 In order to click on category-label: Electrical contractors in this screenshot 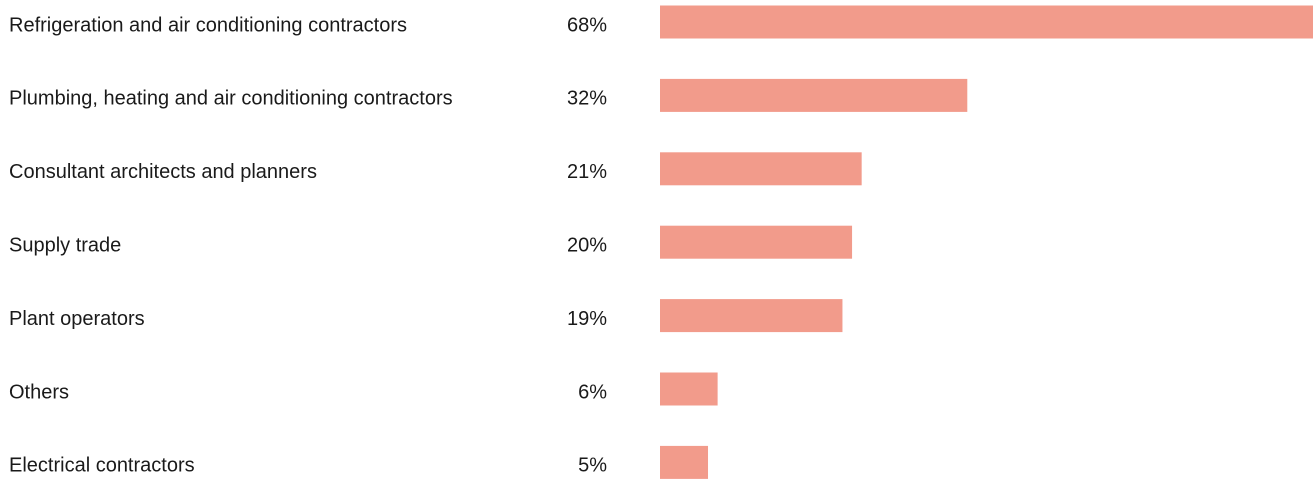, I will do `click(102, 466)`.